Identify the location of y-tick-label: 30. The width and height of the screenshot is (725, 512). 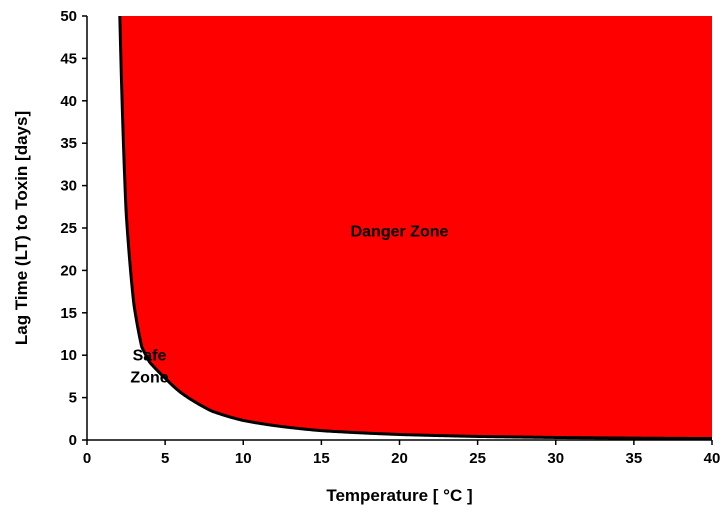
(68, 186).